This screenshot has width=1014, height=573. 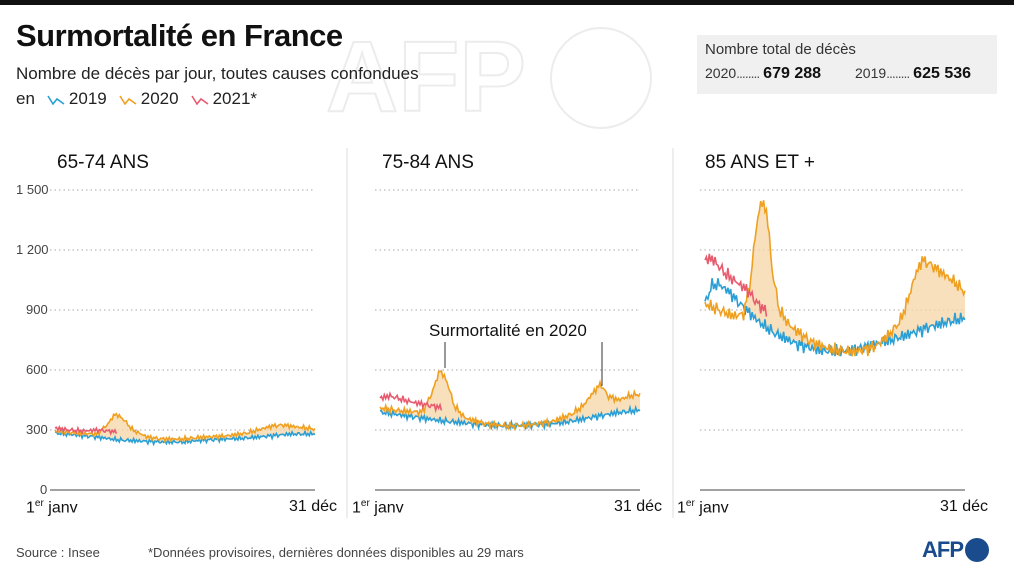 I want to click on footer-source: Source : Insee, so click(x=58, y=552).